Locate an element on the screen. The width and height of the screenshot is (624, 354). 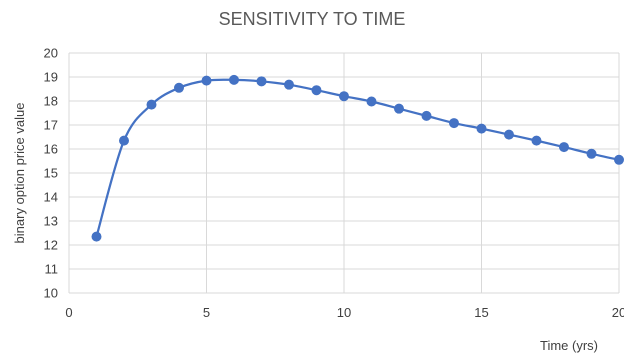
y-tick-label: 20 is located at coordinates (51, 53).